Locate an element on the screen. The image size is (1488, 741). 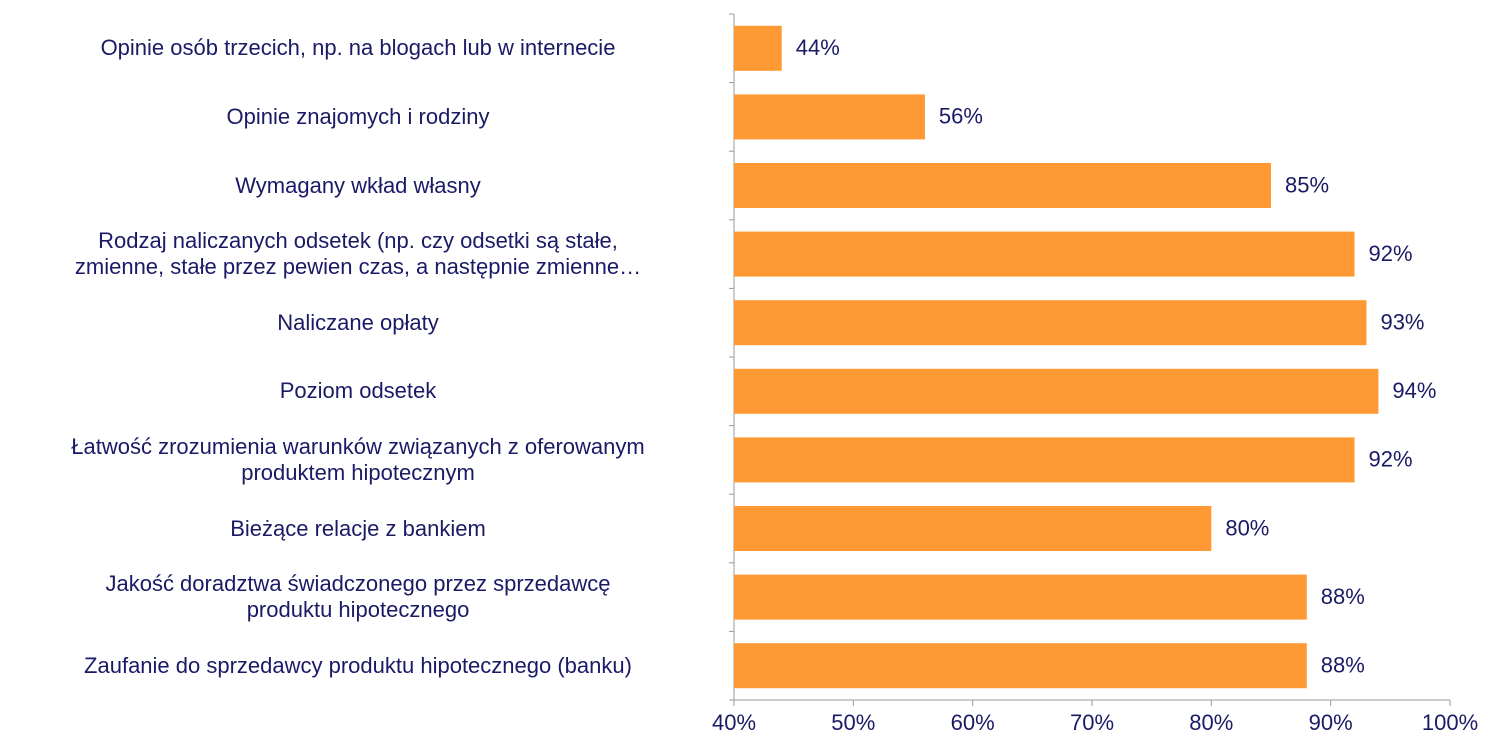
value-label: 44% is located at coordinates (818, 47).